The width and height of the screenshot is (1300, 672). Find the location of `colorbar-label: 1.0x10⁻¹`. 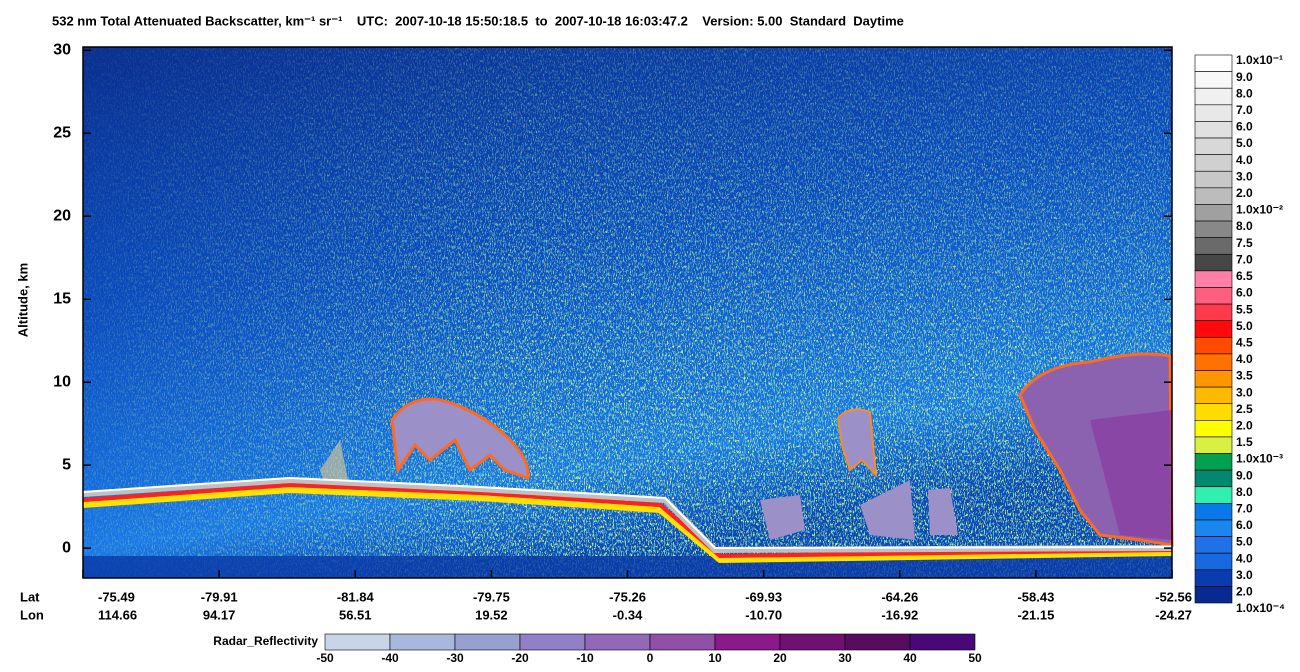

colorbar-label: 1.0x10⁻¹ is located at coordinates (1259, 60).